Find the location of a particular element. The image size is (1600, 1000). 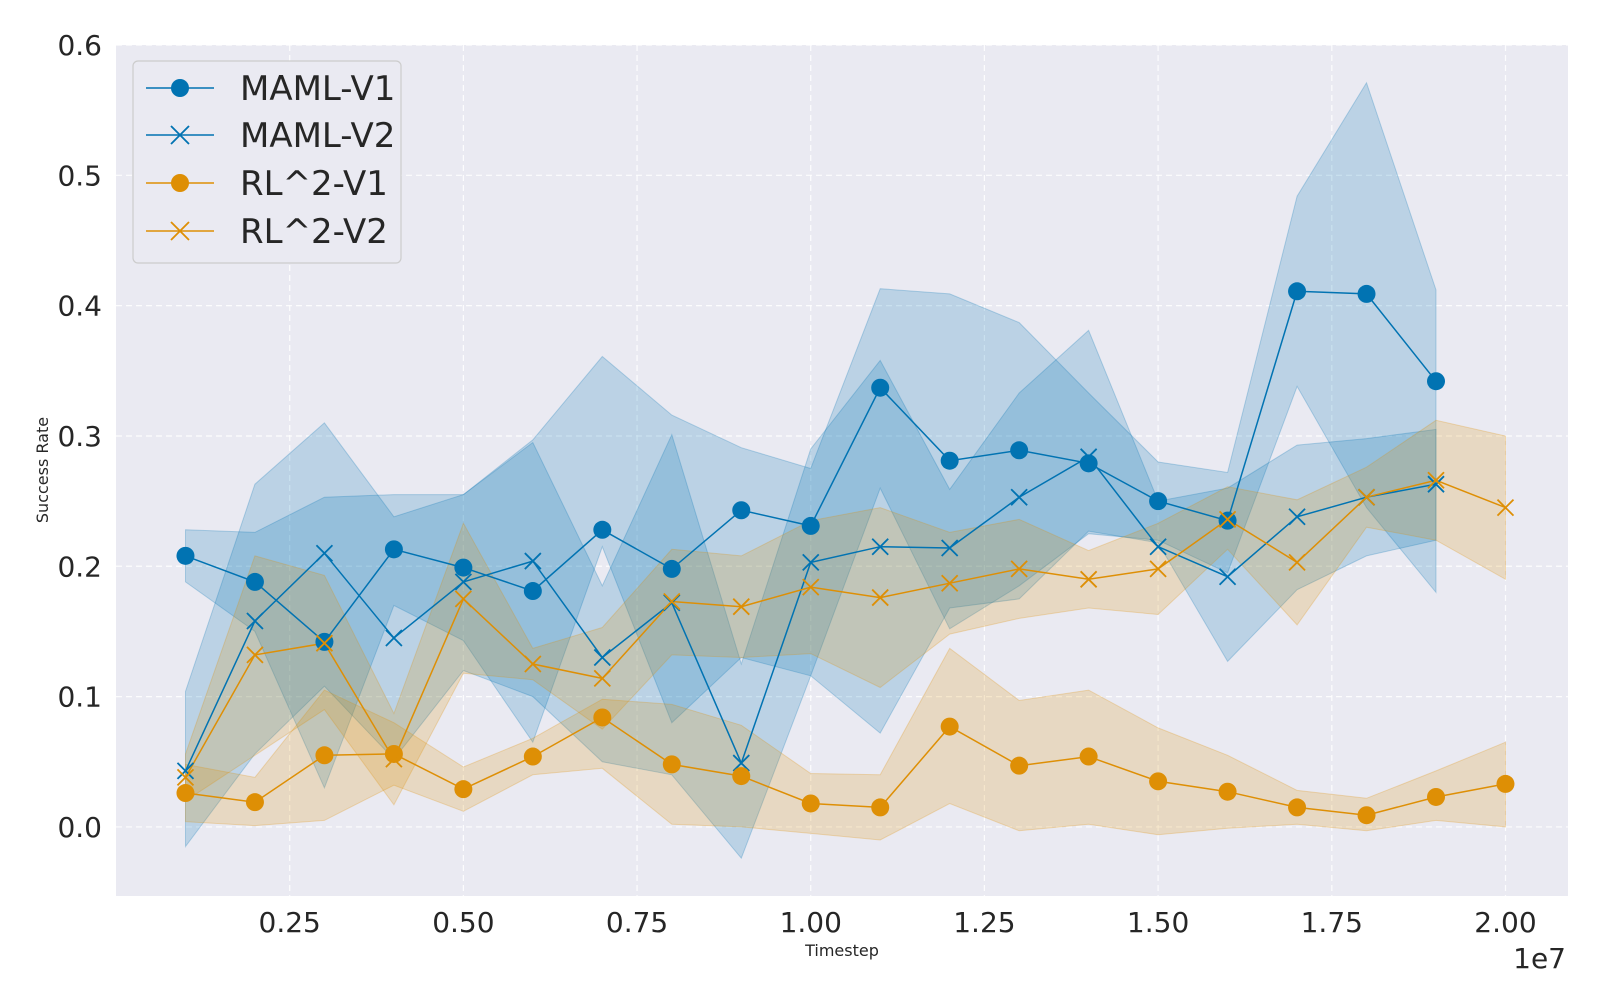

legend-entry-rl2-v2: RL^2-V2 is located at coordinates (267, 232).